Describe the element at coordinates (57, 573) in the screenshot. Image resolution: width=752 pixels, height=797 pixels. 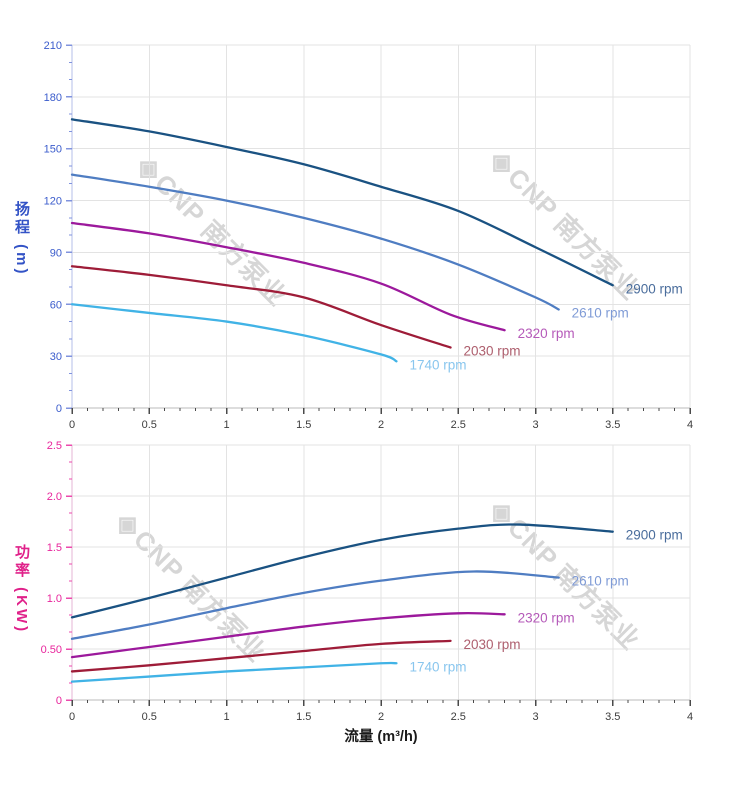
I see `y-axis: 0 0.50 1.0 1.5 2.0 2.5` at that location.